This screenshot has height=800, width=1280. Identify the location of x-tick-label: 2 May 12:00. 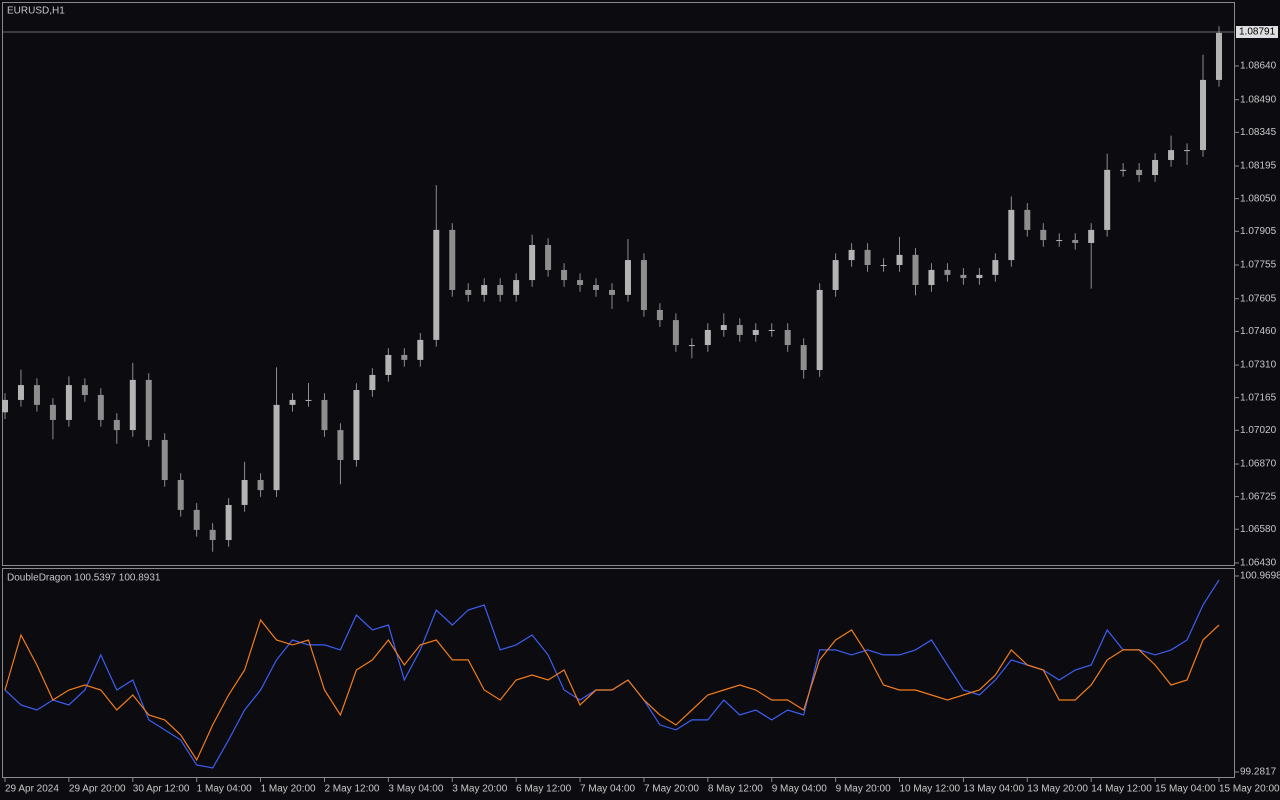
(351, 789).